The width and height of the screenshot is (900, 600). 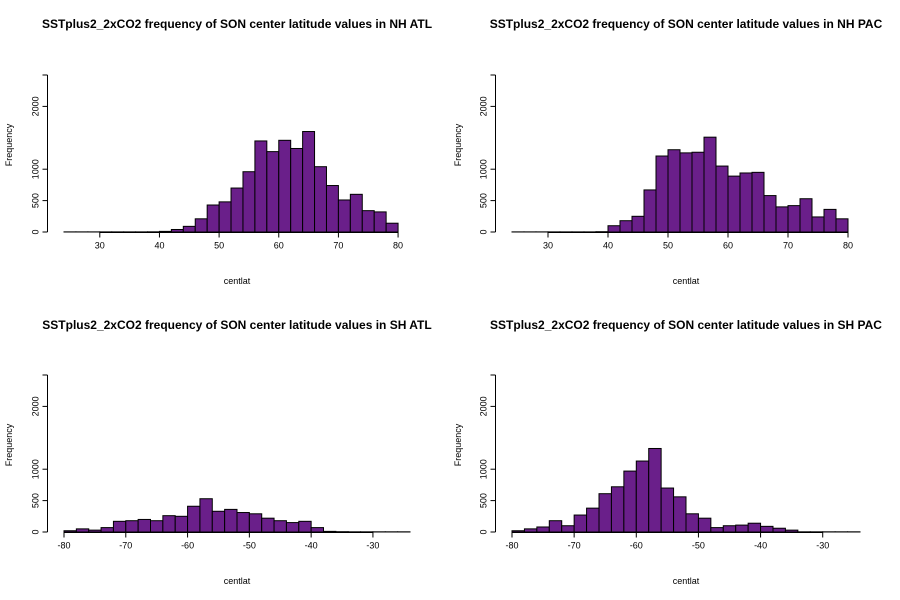 What do you see at coordinates (788, 246) in the screenshot?
I see `x-tick-label: 70` at bounding box center [788, 246].